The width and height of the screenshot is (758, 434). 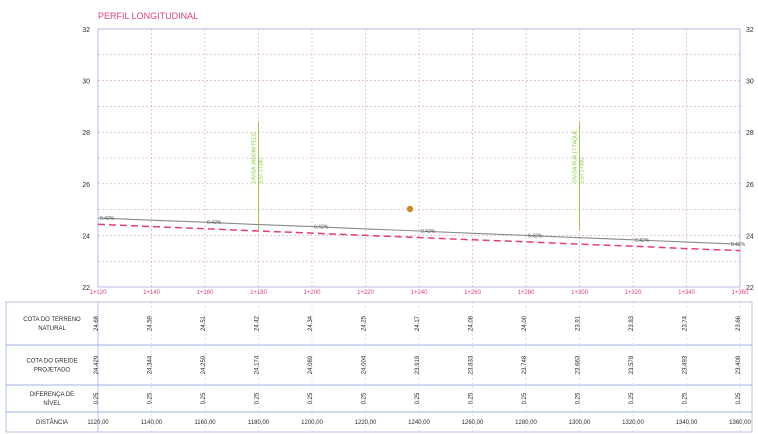 What do you see at coordinates (86, 82) in the screenshot?
I see `y-tick-label-left: 30` at bounding box center [86, 82].